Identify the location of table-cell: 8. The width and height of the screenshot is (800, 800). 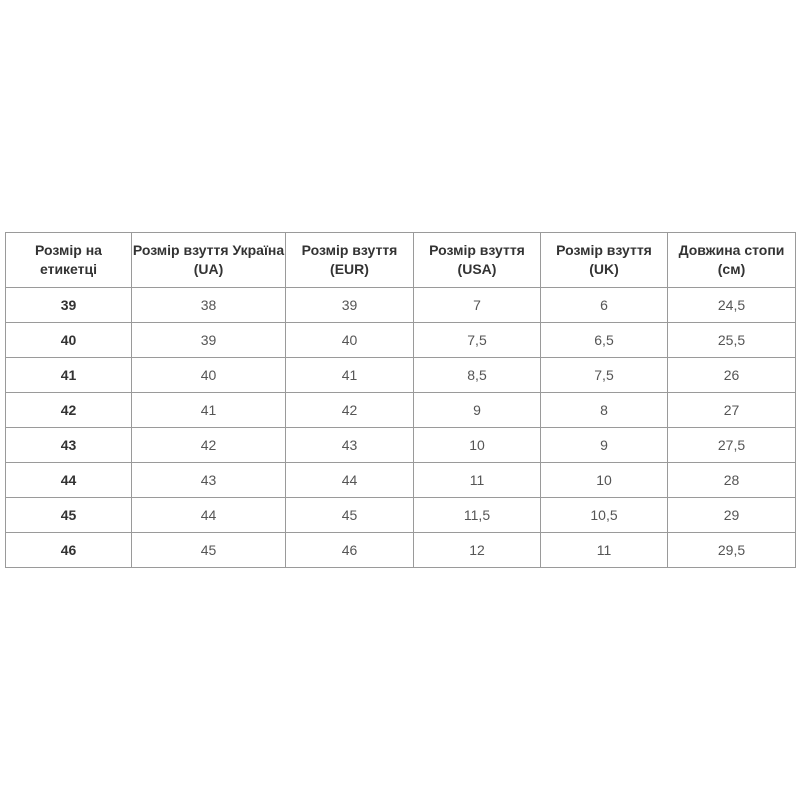
(604, 410).